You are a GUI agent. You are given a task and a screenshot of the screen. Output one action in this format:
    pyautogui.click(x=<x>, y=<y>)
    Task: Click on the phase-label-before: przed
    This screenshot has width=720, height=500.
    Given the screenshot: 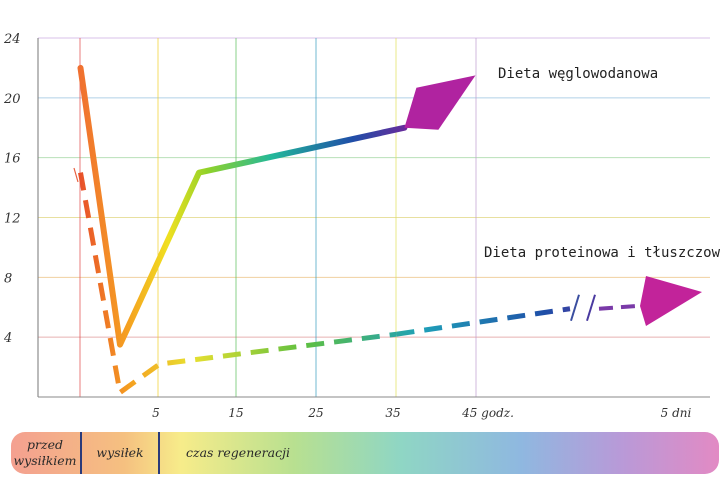 What is the action you would take?
    pyautogui.click(x=45, y=444)
    